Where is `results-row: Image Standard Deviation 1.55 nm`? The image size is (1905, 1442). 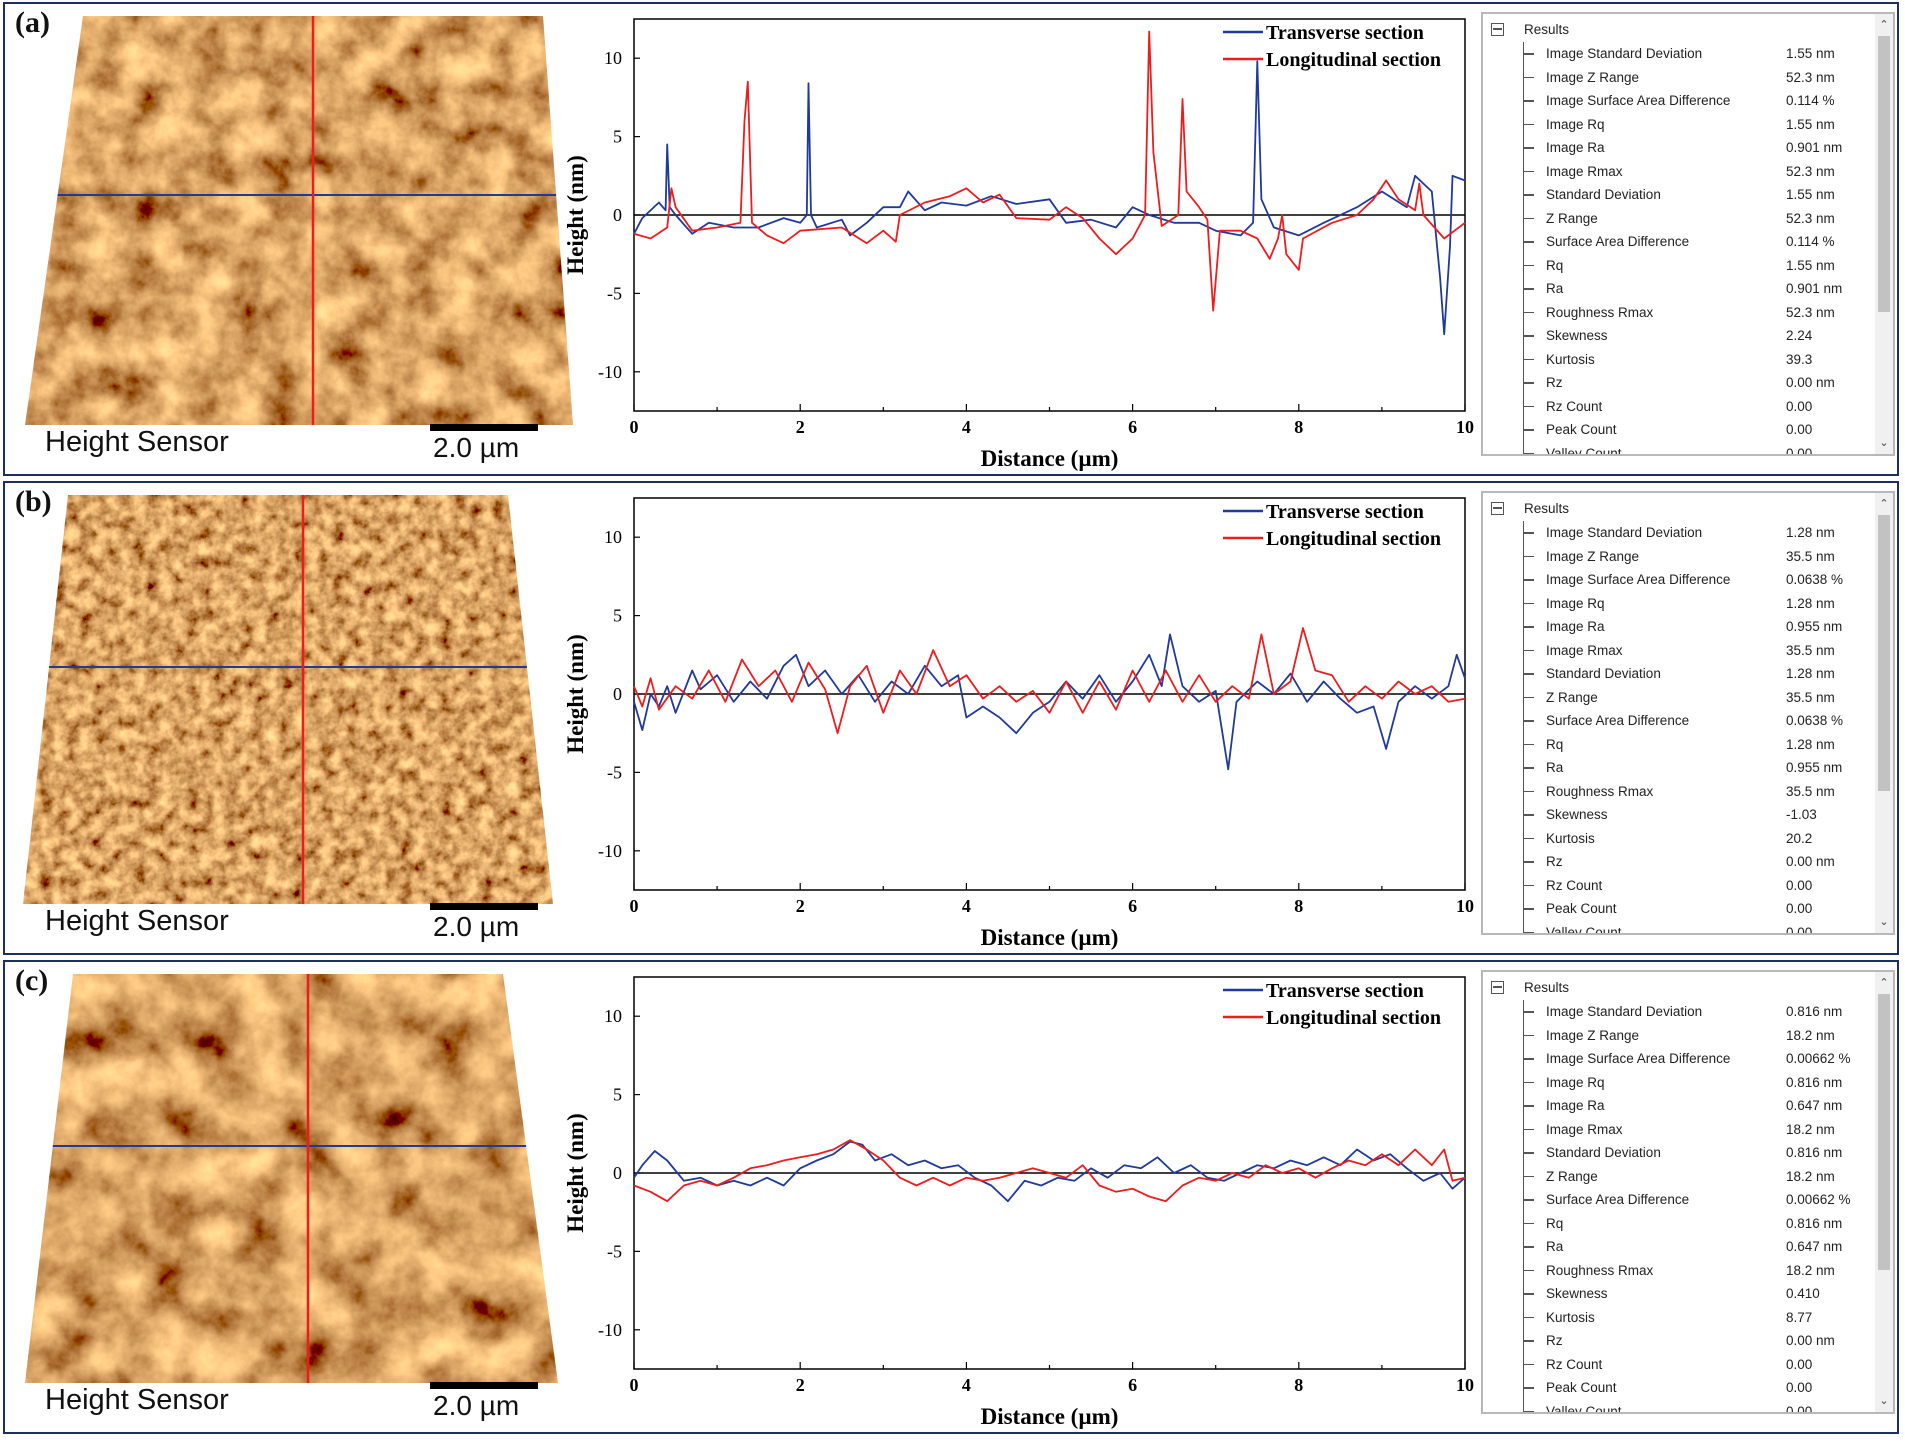 results-row: Image Standard Deviation 1.55 nm is located at coordinates (1699, 54).